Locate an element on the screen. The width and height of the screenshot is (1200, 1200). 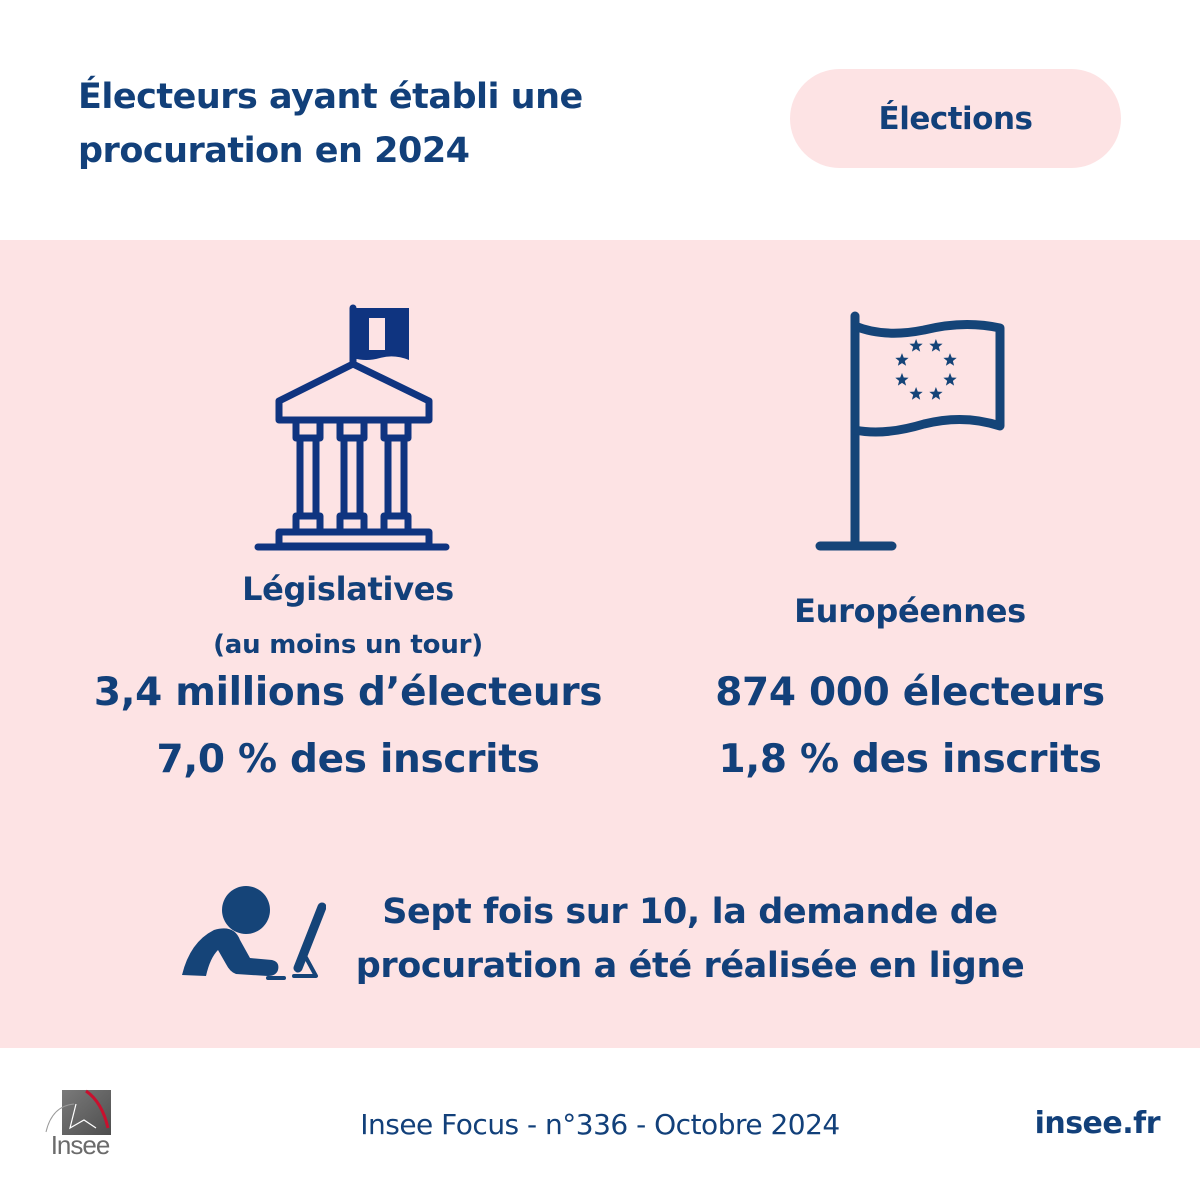
legislatives-voters: 3,4 millions d’électeurs is located at coordinates (348, 692).